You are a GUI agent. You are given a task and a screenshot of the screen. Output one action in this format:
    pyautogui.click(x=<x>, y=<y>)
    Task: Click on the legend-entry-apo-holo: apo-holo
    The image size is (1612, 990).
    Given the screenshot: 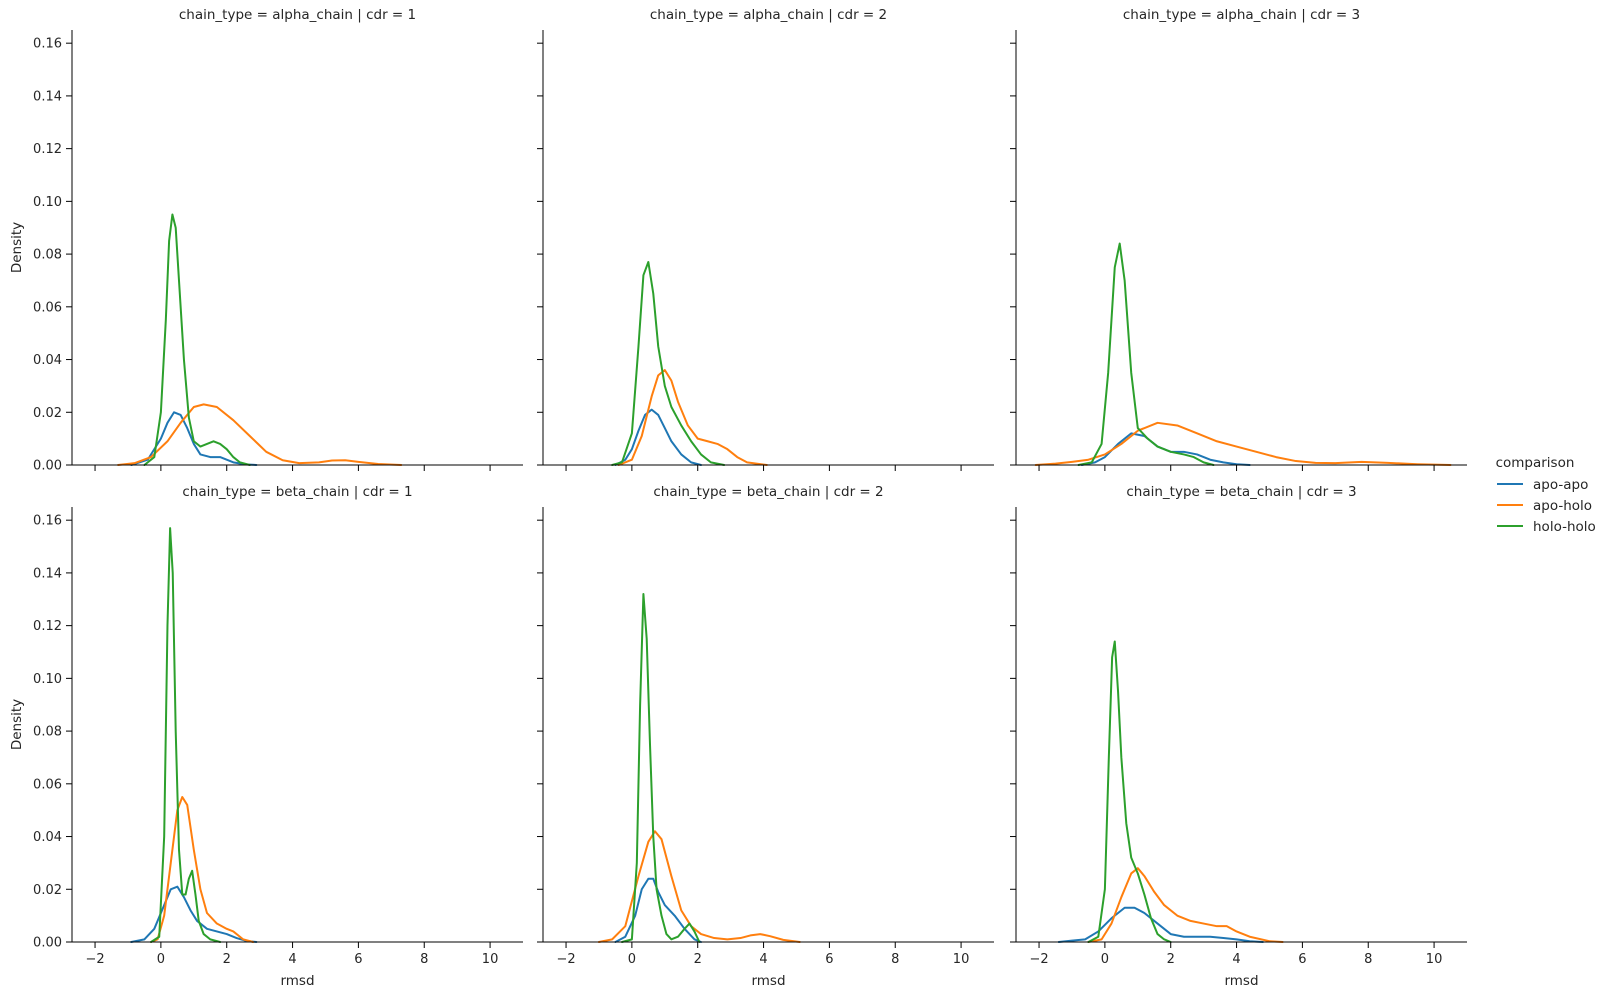 What is the action you would take?
    pyautogui.click(x=1544, y=506)
    